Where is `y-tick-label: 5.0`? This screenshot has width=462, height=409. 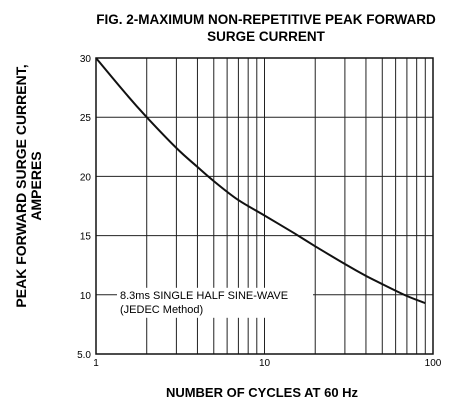
y-tick-label: 5.0 is located at coordinates (84, 355).